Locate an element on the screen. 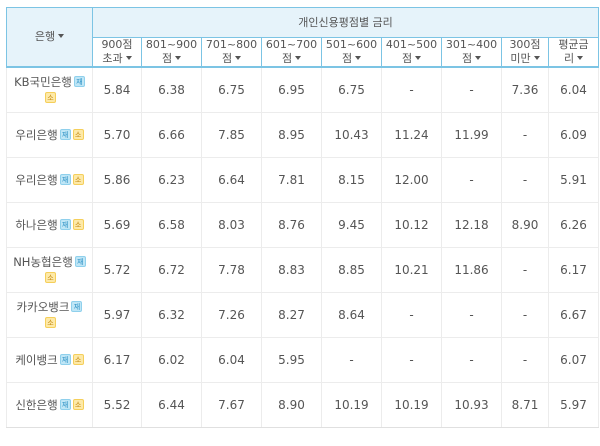  column-header-401-500: 401~500 점 is located at coordinates (411, 52).